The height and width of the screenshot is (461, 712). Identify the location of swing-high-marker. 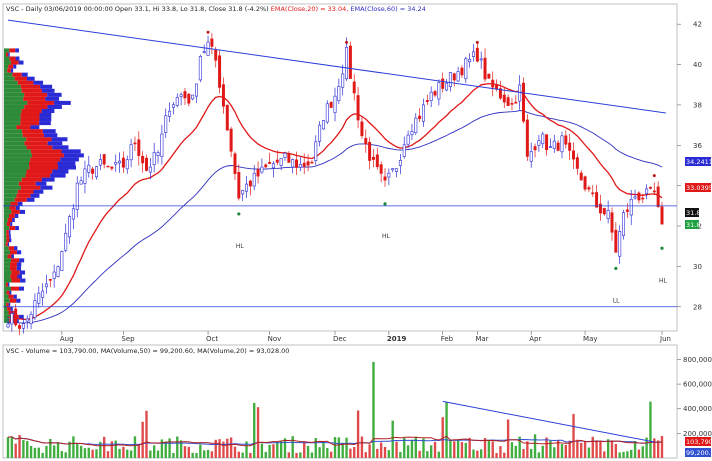
(208, 32).